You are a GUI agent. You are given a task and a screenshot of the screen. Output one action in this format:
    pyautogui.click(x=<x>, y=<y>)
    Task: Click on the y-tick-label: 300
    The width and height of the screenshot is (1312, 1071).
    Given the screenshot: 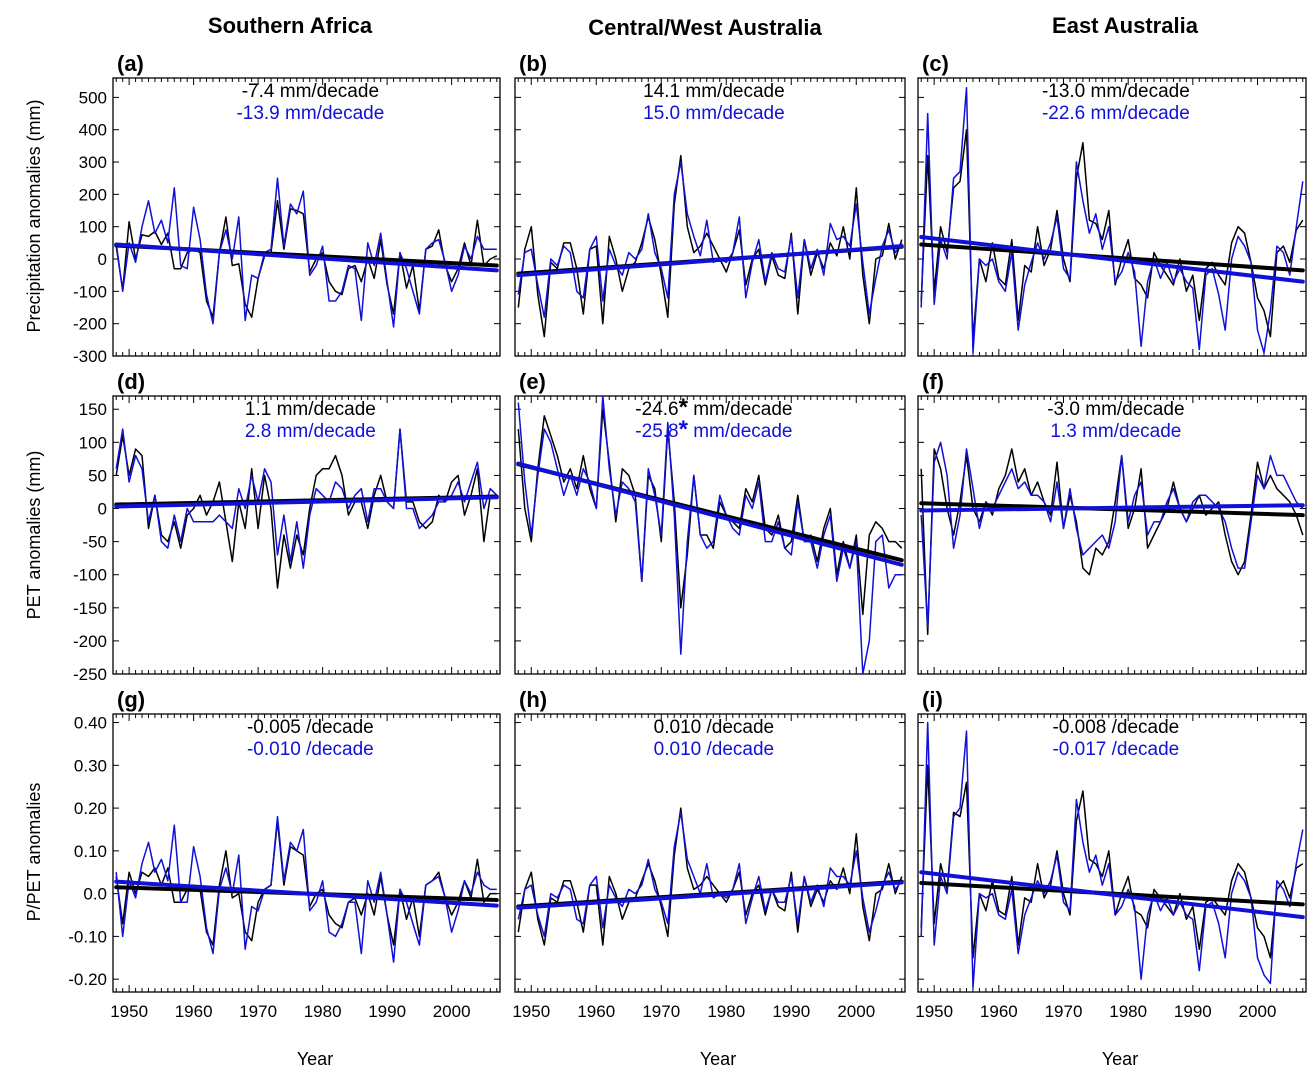 What is the action you would take?
    pyautogui.click(x=93, y=162)
    